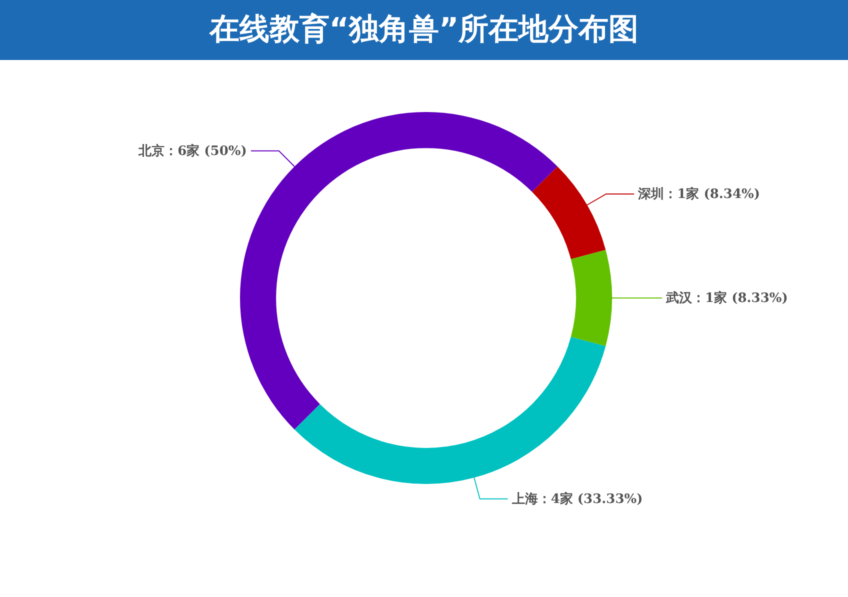 The height and width of the screenshot is (597, 848). Describe the element at coordinates (679, 298) in the screenshot. I see `slice-label: 武汉` at that location.